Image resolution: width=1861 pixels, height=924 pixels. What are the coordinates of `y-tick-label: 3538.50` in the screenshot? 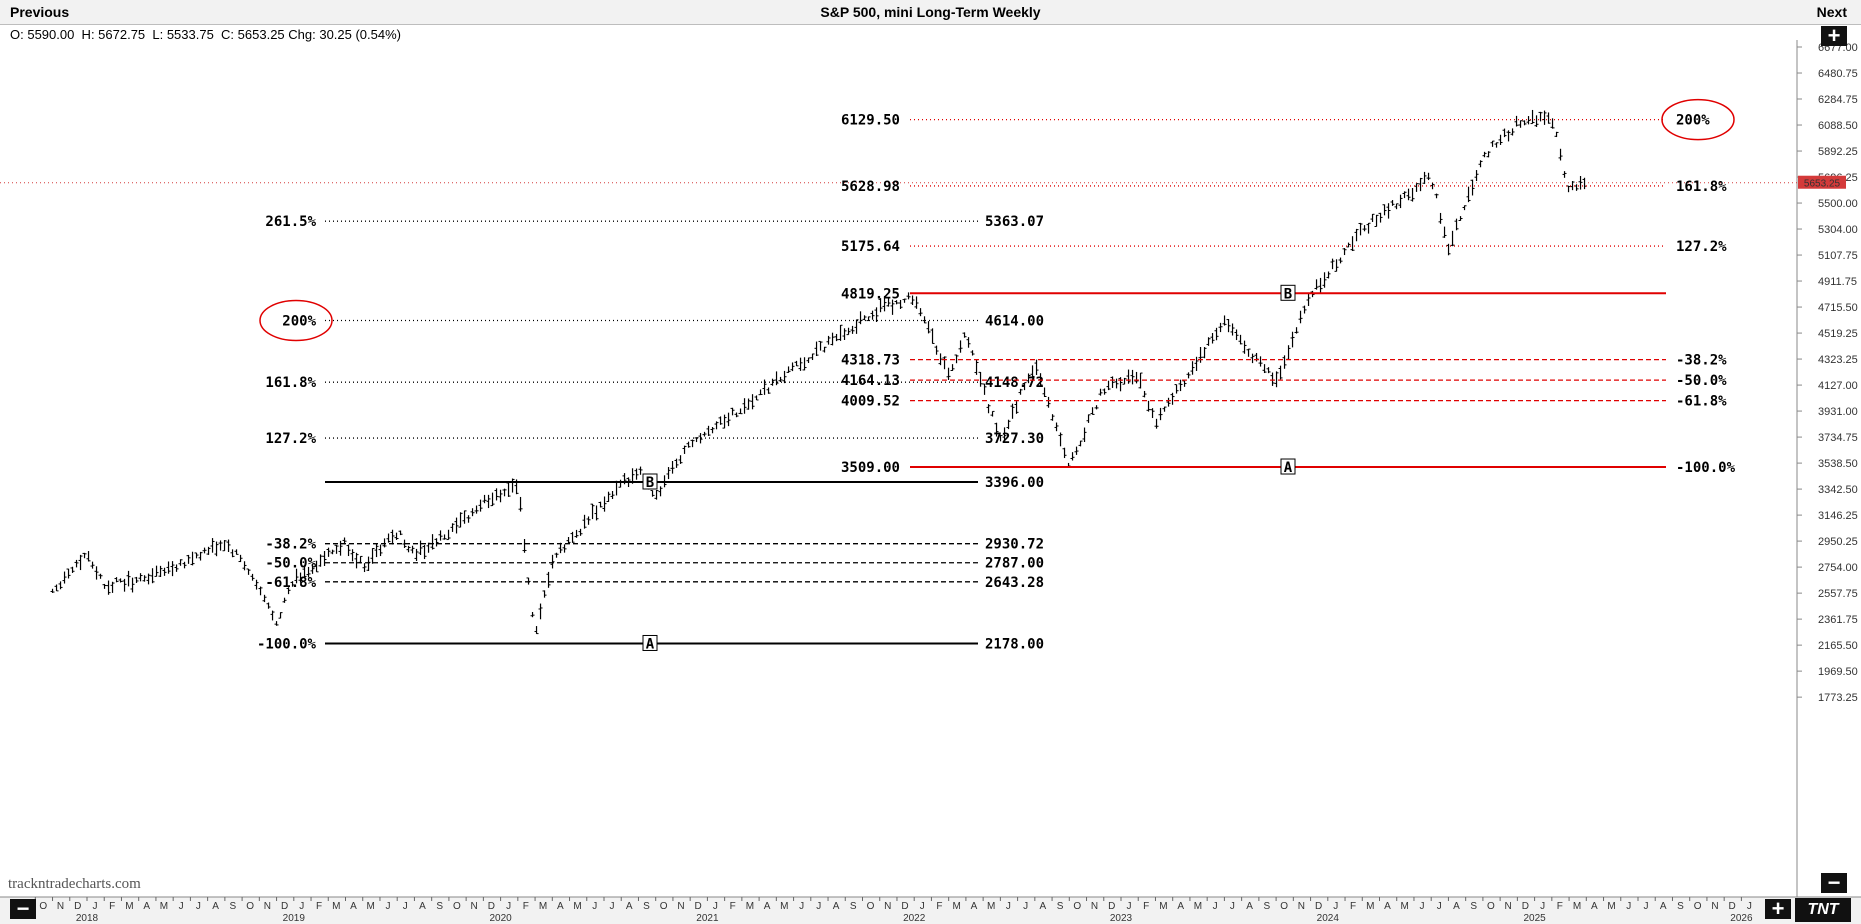 It's located at (1838, 464).